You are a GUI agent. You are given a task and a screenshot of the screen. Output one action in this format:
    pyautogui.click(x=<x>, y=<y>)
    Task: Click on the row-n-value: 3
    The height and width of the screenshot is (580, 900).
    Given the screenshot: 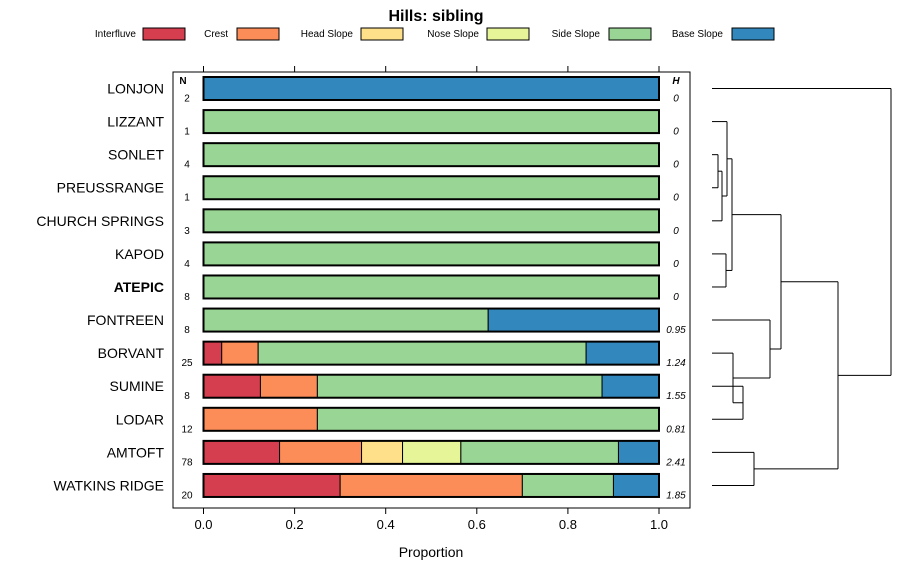 What is the action you would take?
    pyautogui.click(x=187, y=231)
    